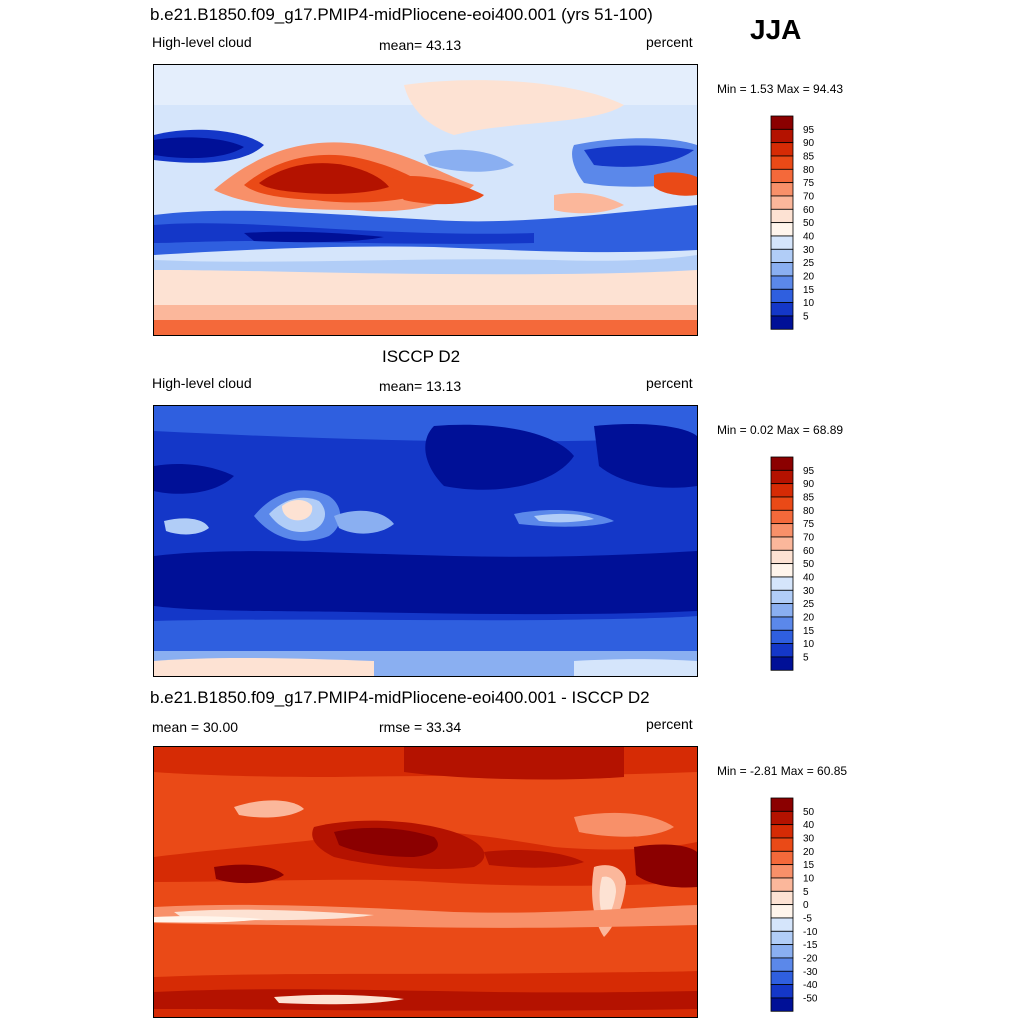 This screenshot has width=1024, height=1024. I want to click on colorbar-tick-label: -5, so click(807, 918).